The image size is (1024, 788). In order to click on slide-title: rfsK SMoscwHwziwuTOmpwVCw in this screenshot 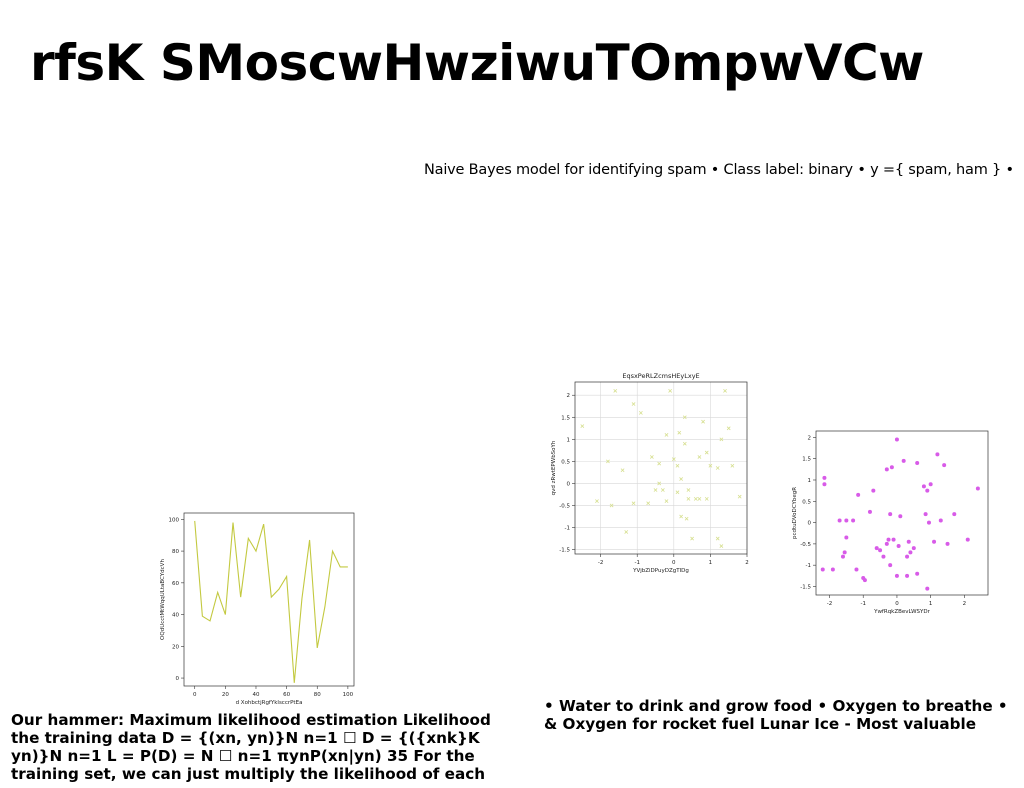, I will do `click(477, 63)`.